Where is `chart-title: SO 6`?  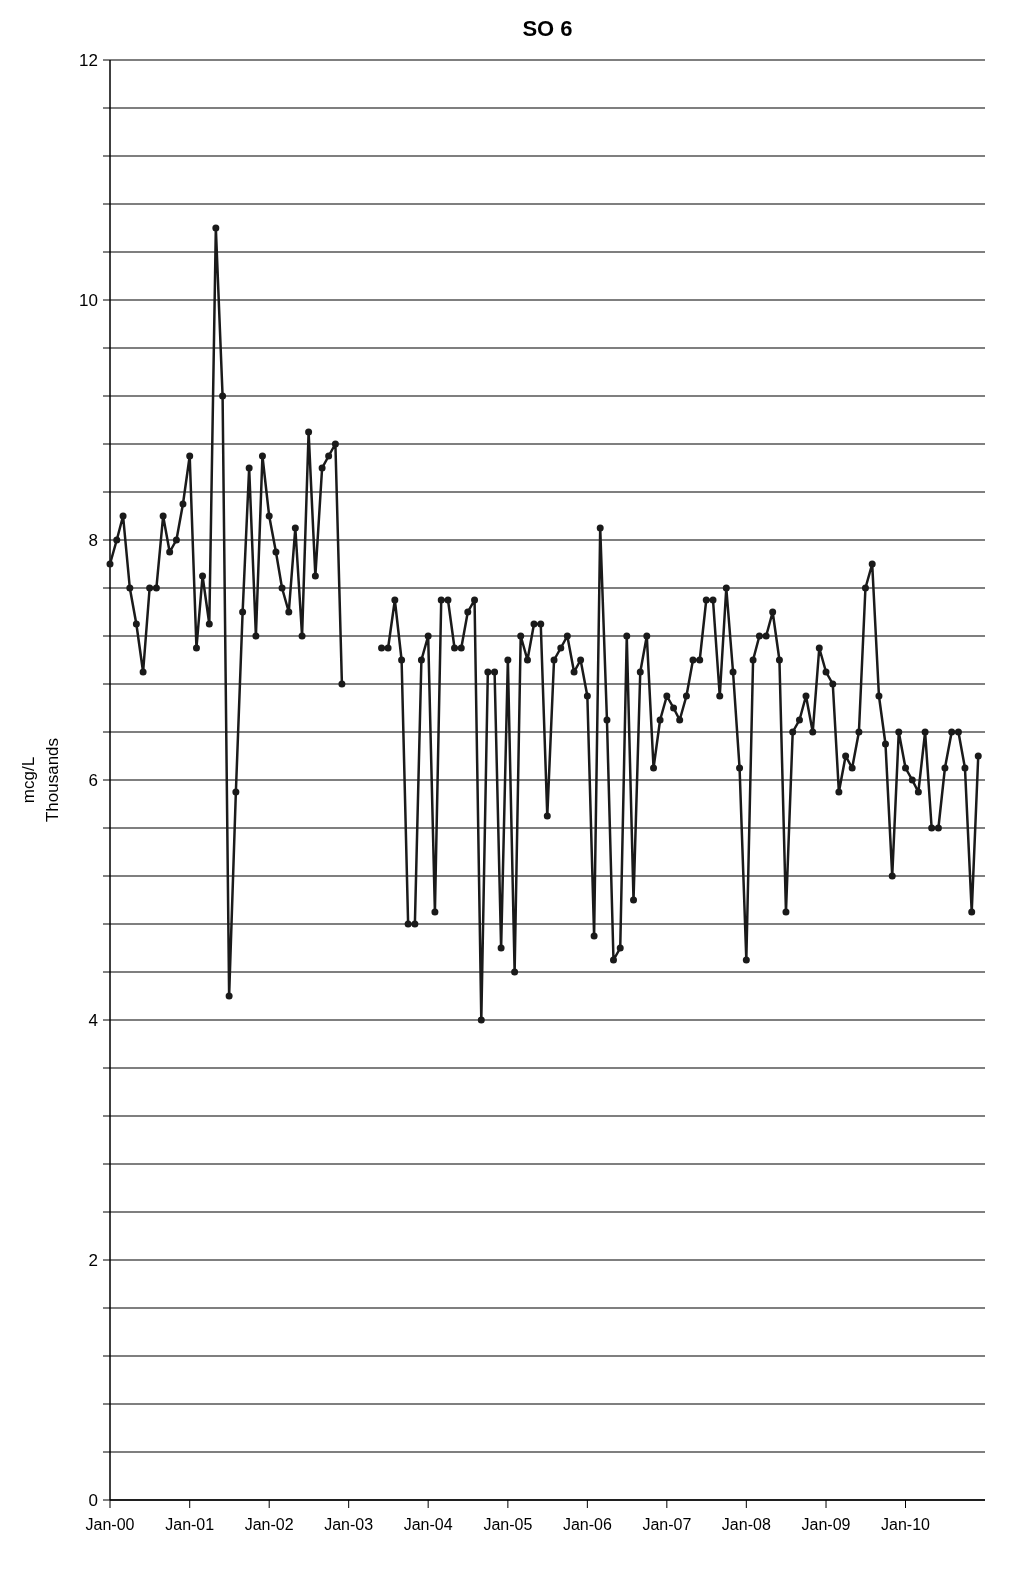
chart-title: SO 6 is located at coordinates (547, 28).